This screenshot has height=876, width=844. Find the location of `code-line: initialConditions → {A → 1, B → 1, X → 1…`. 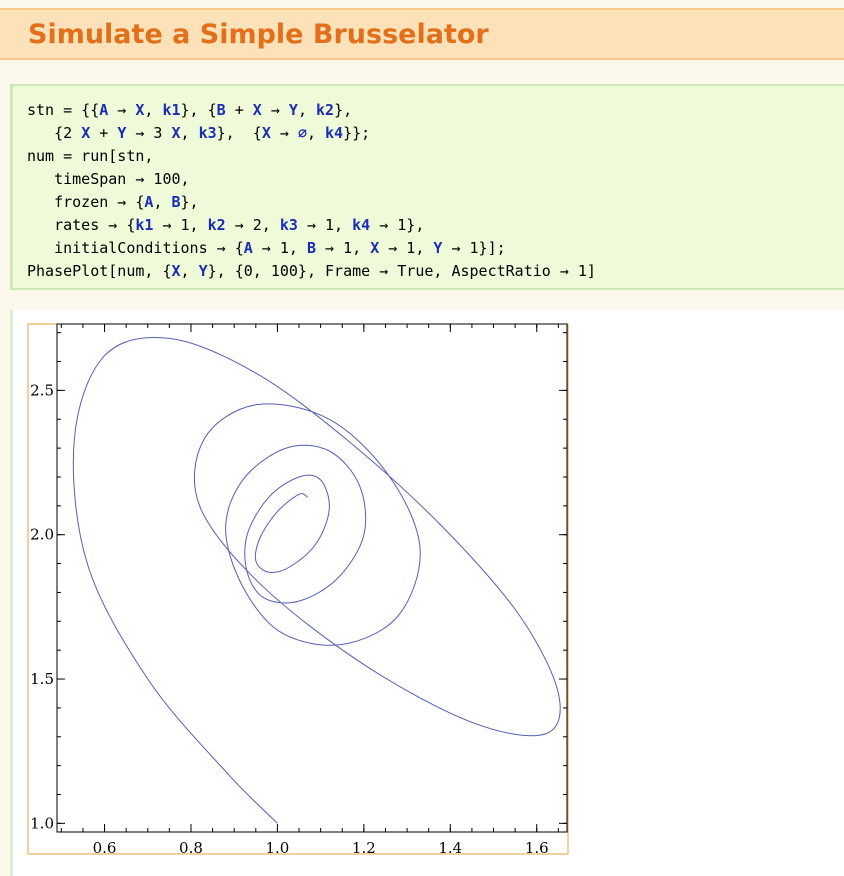

code-line: initialConditions → {A → 1, B → 1, X → 1… is located at coordinates (311, 248).